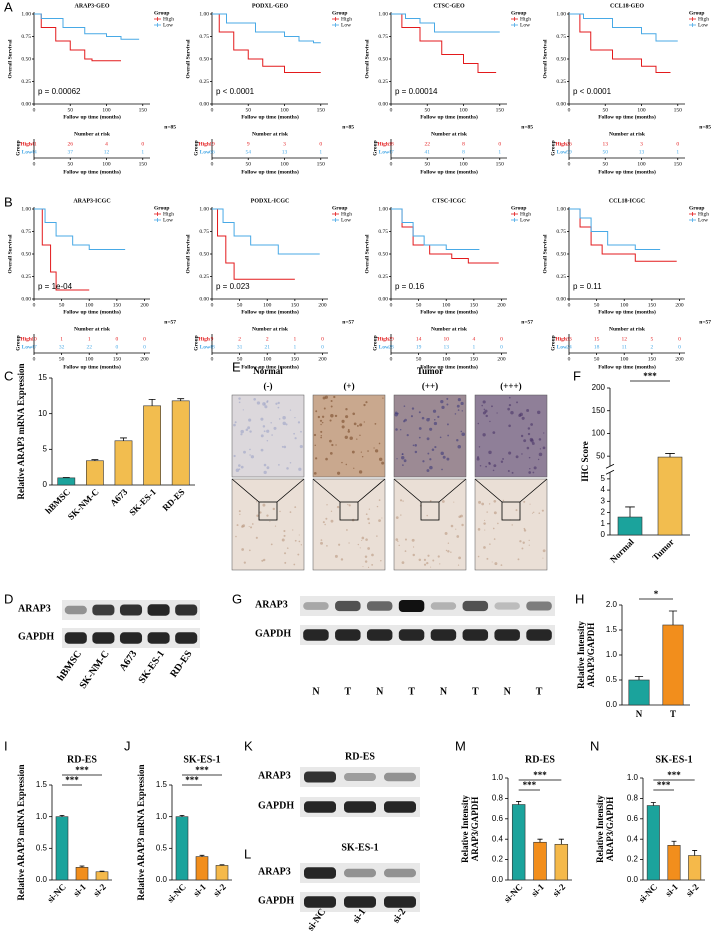 This screenshot has height=941, width=713. Describe the element at coordinates (430, 490) in the screenshot. I see `zoom-lines` at that location.